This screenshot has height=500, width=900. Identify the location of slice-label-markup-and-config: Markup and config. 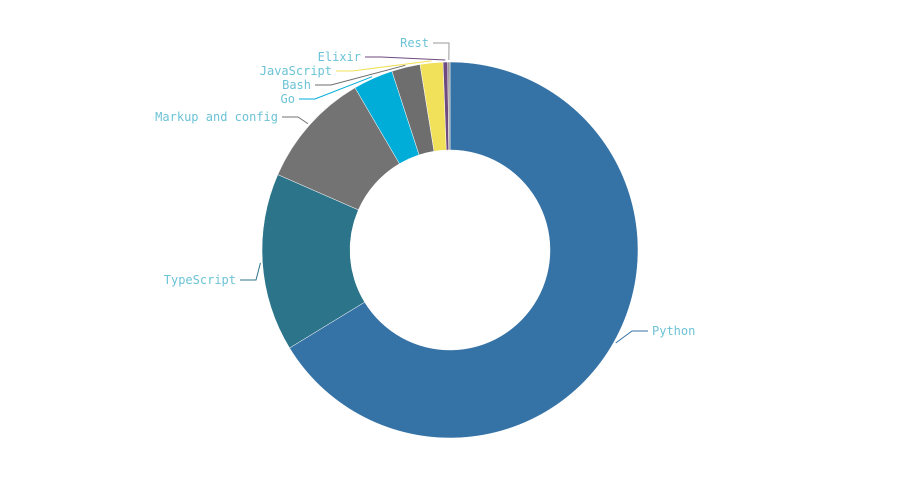
(216, 117).